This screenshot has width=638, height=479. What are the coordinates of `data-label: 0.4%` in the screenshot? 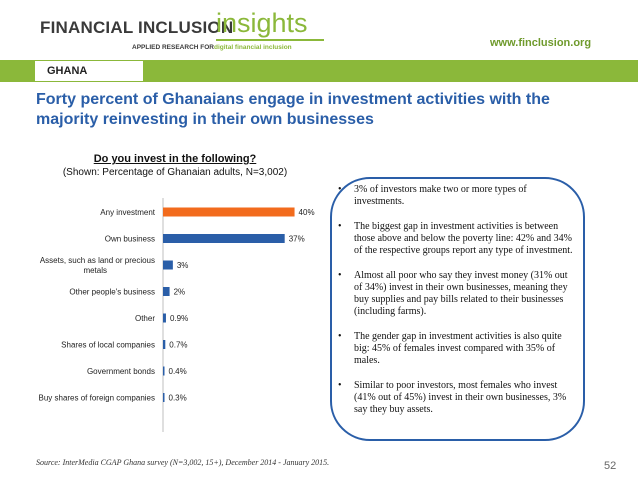 It's located at (178, 371).